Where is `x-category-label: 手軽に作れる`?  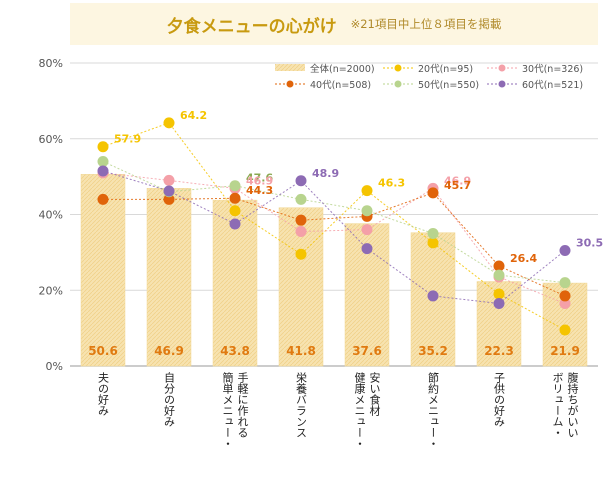 x-category-label: 手軽に作れる is located at coordinates (242, 404).